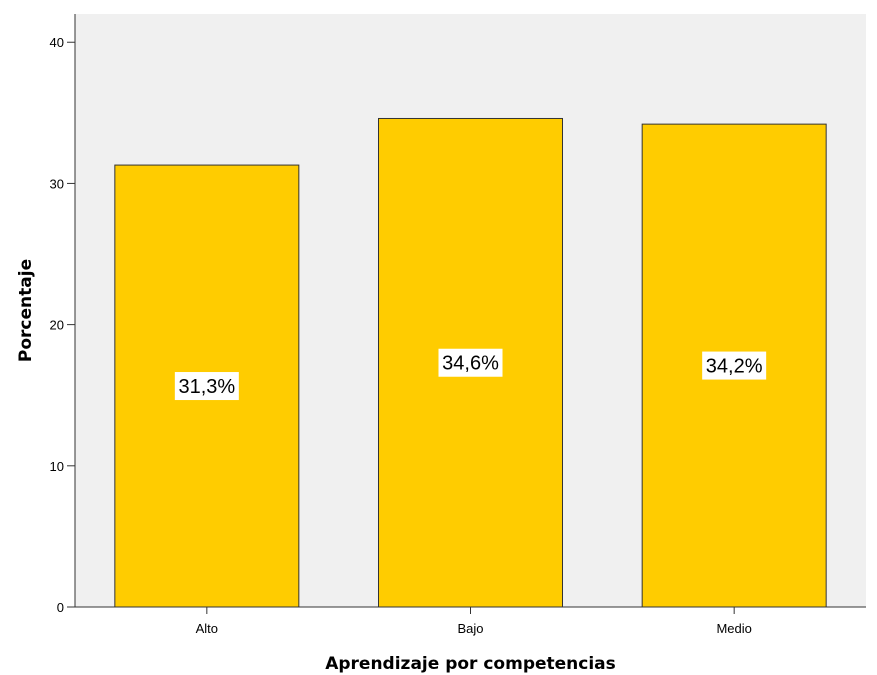 This screenshot has width=877, height=675. I want to click on y-tick-label: 0, so click(60, 607).